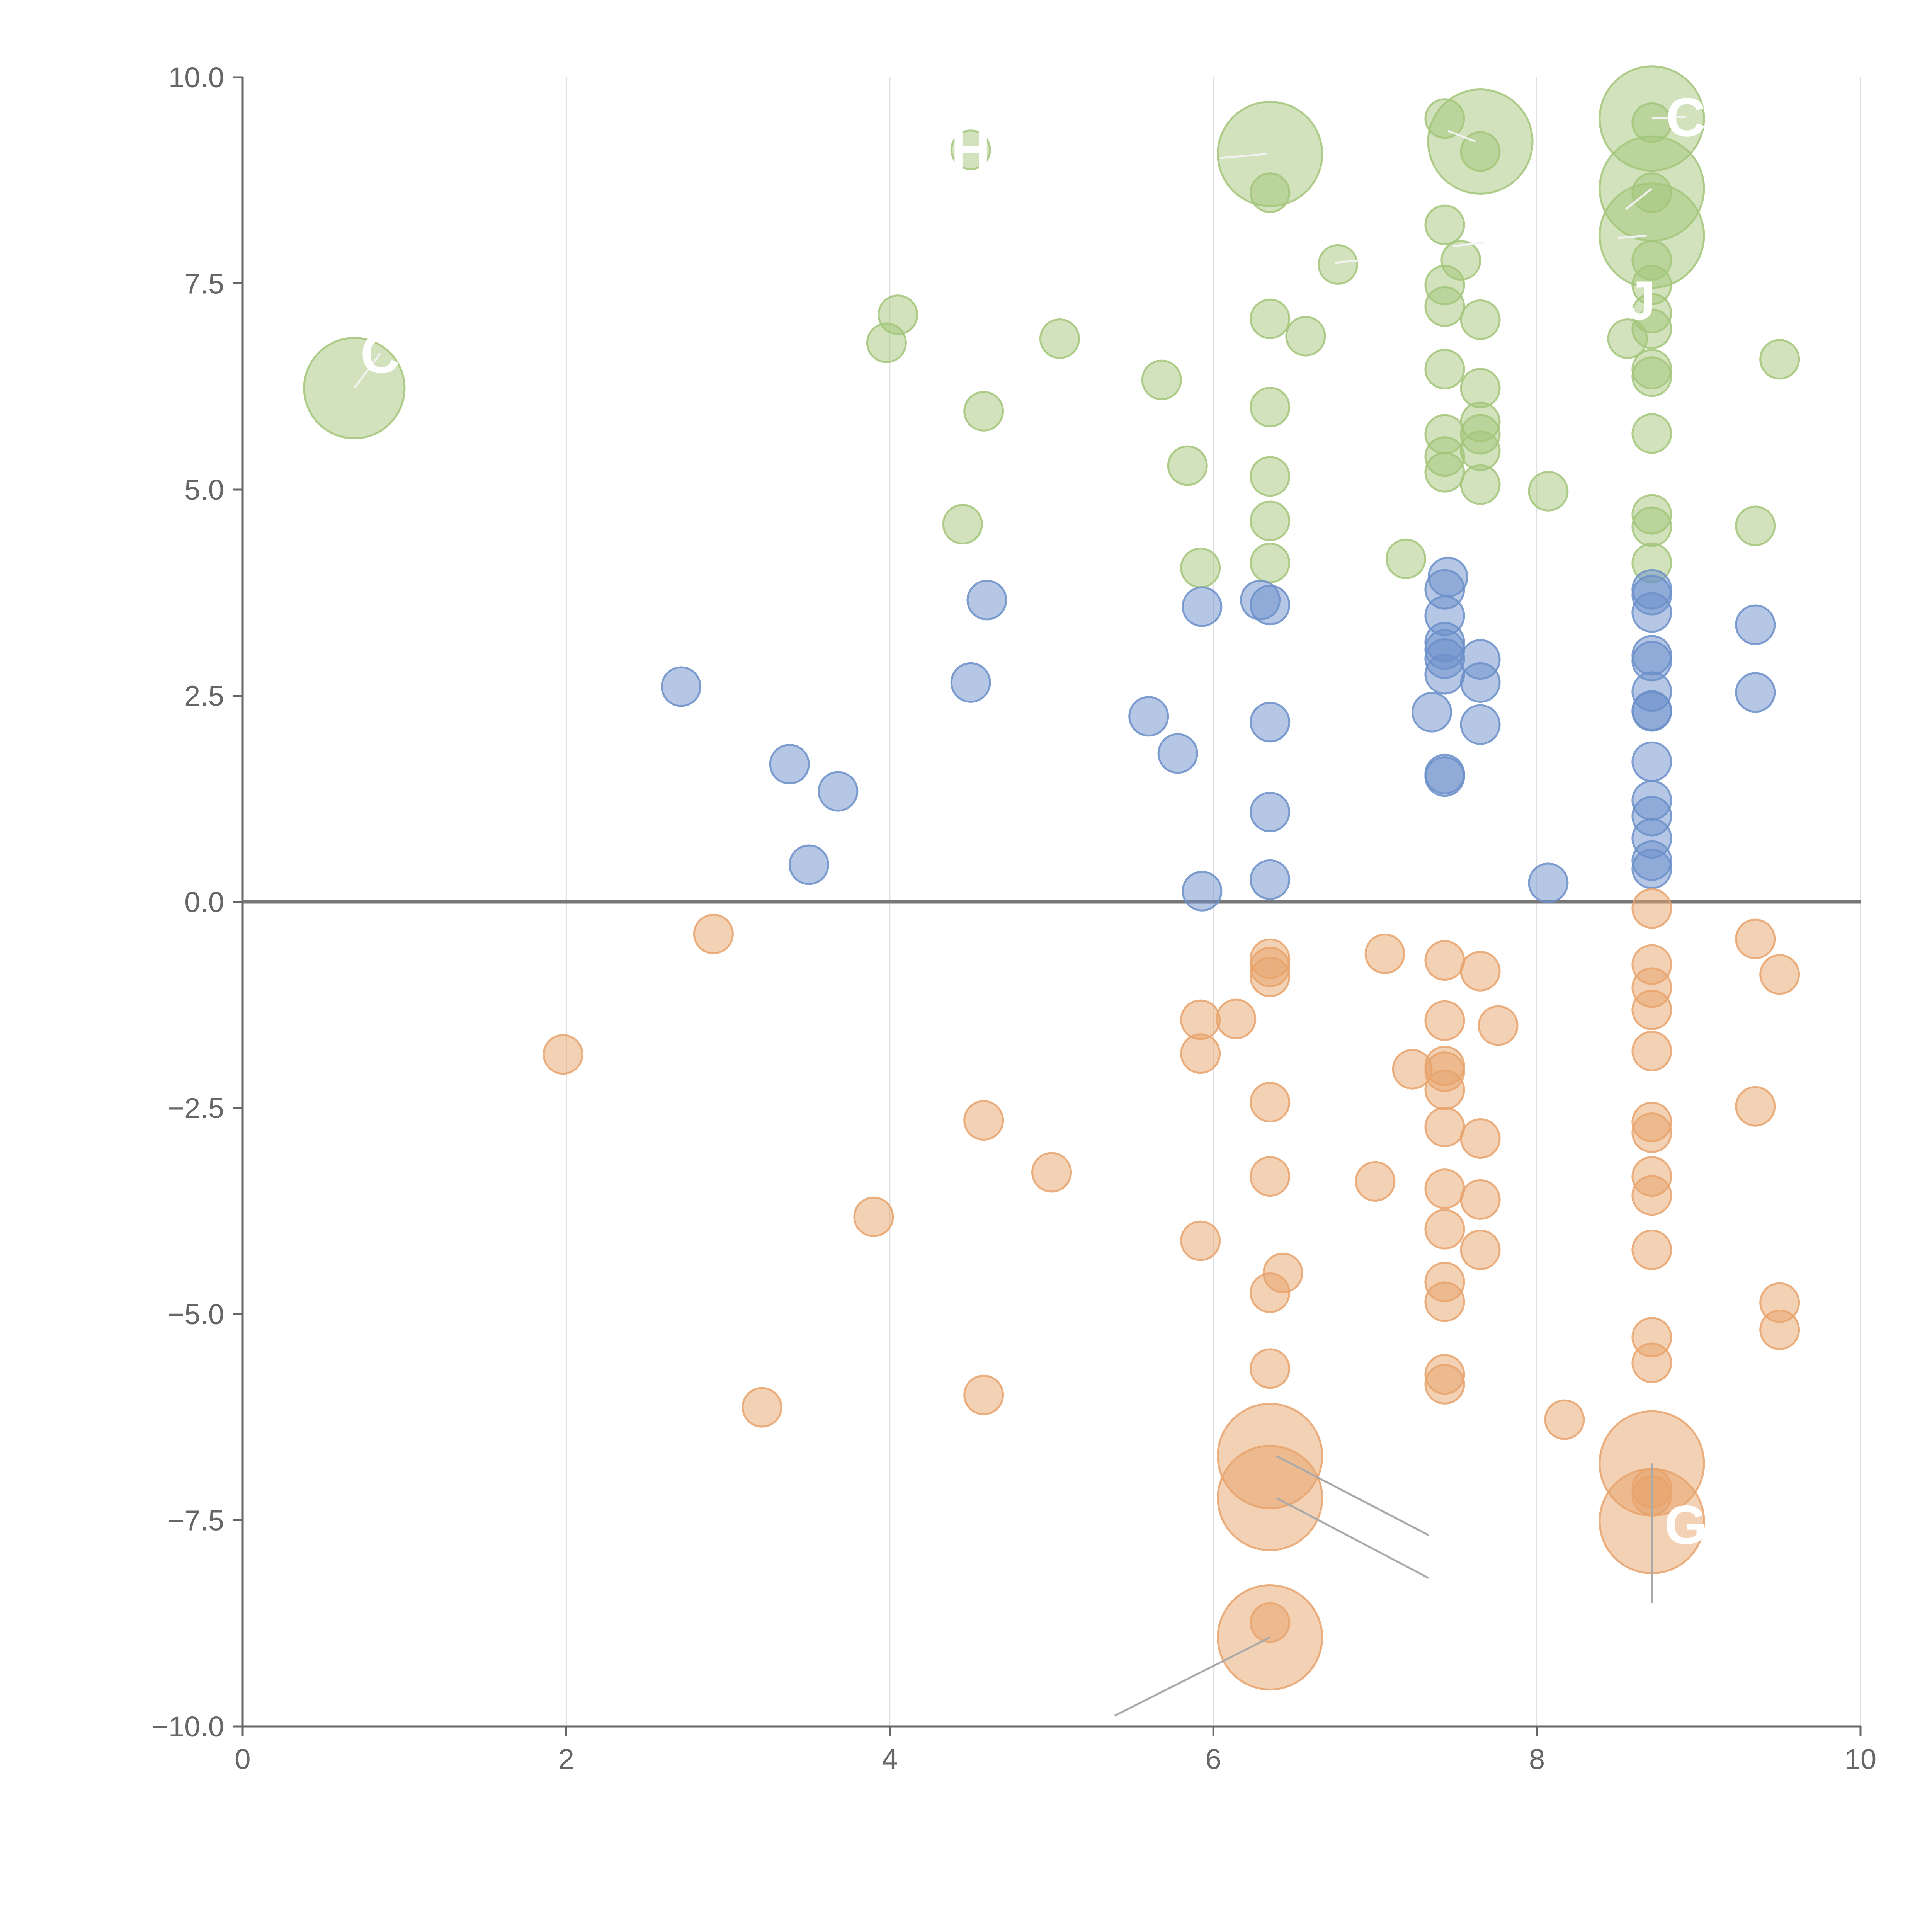 The image size is (1932, 1932). I want to click on y-tick-label: 2.5, so click(204, 696).